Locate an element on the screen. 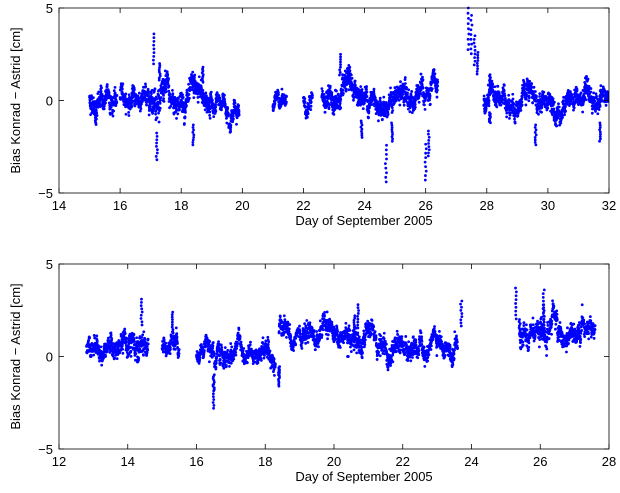  x-tick-label: 32 is located at coordinates (609, 205).